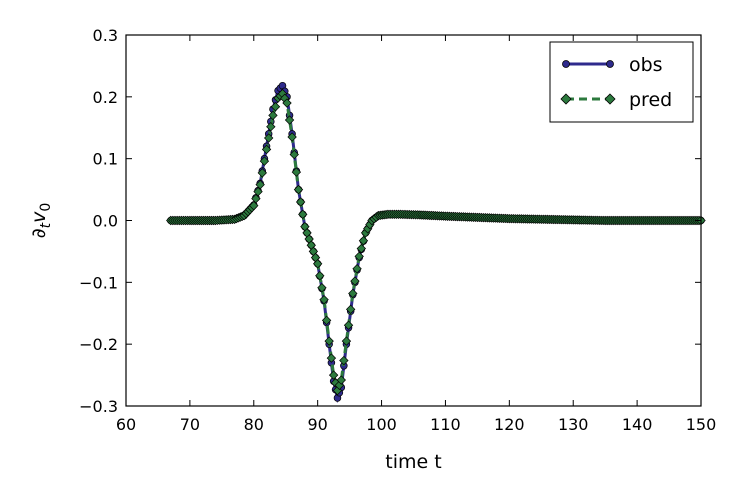 This screenshot has width=747, height=498. What do you see at coordinates (105, 221) in the screenshot?
I see `y-tick-label: 0.0` at bounding box center [105, 221].